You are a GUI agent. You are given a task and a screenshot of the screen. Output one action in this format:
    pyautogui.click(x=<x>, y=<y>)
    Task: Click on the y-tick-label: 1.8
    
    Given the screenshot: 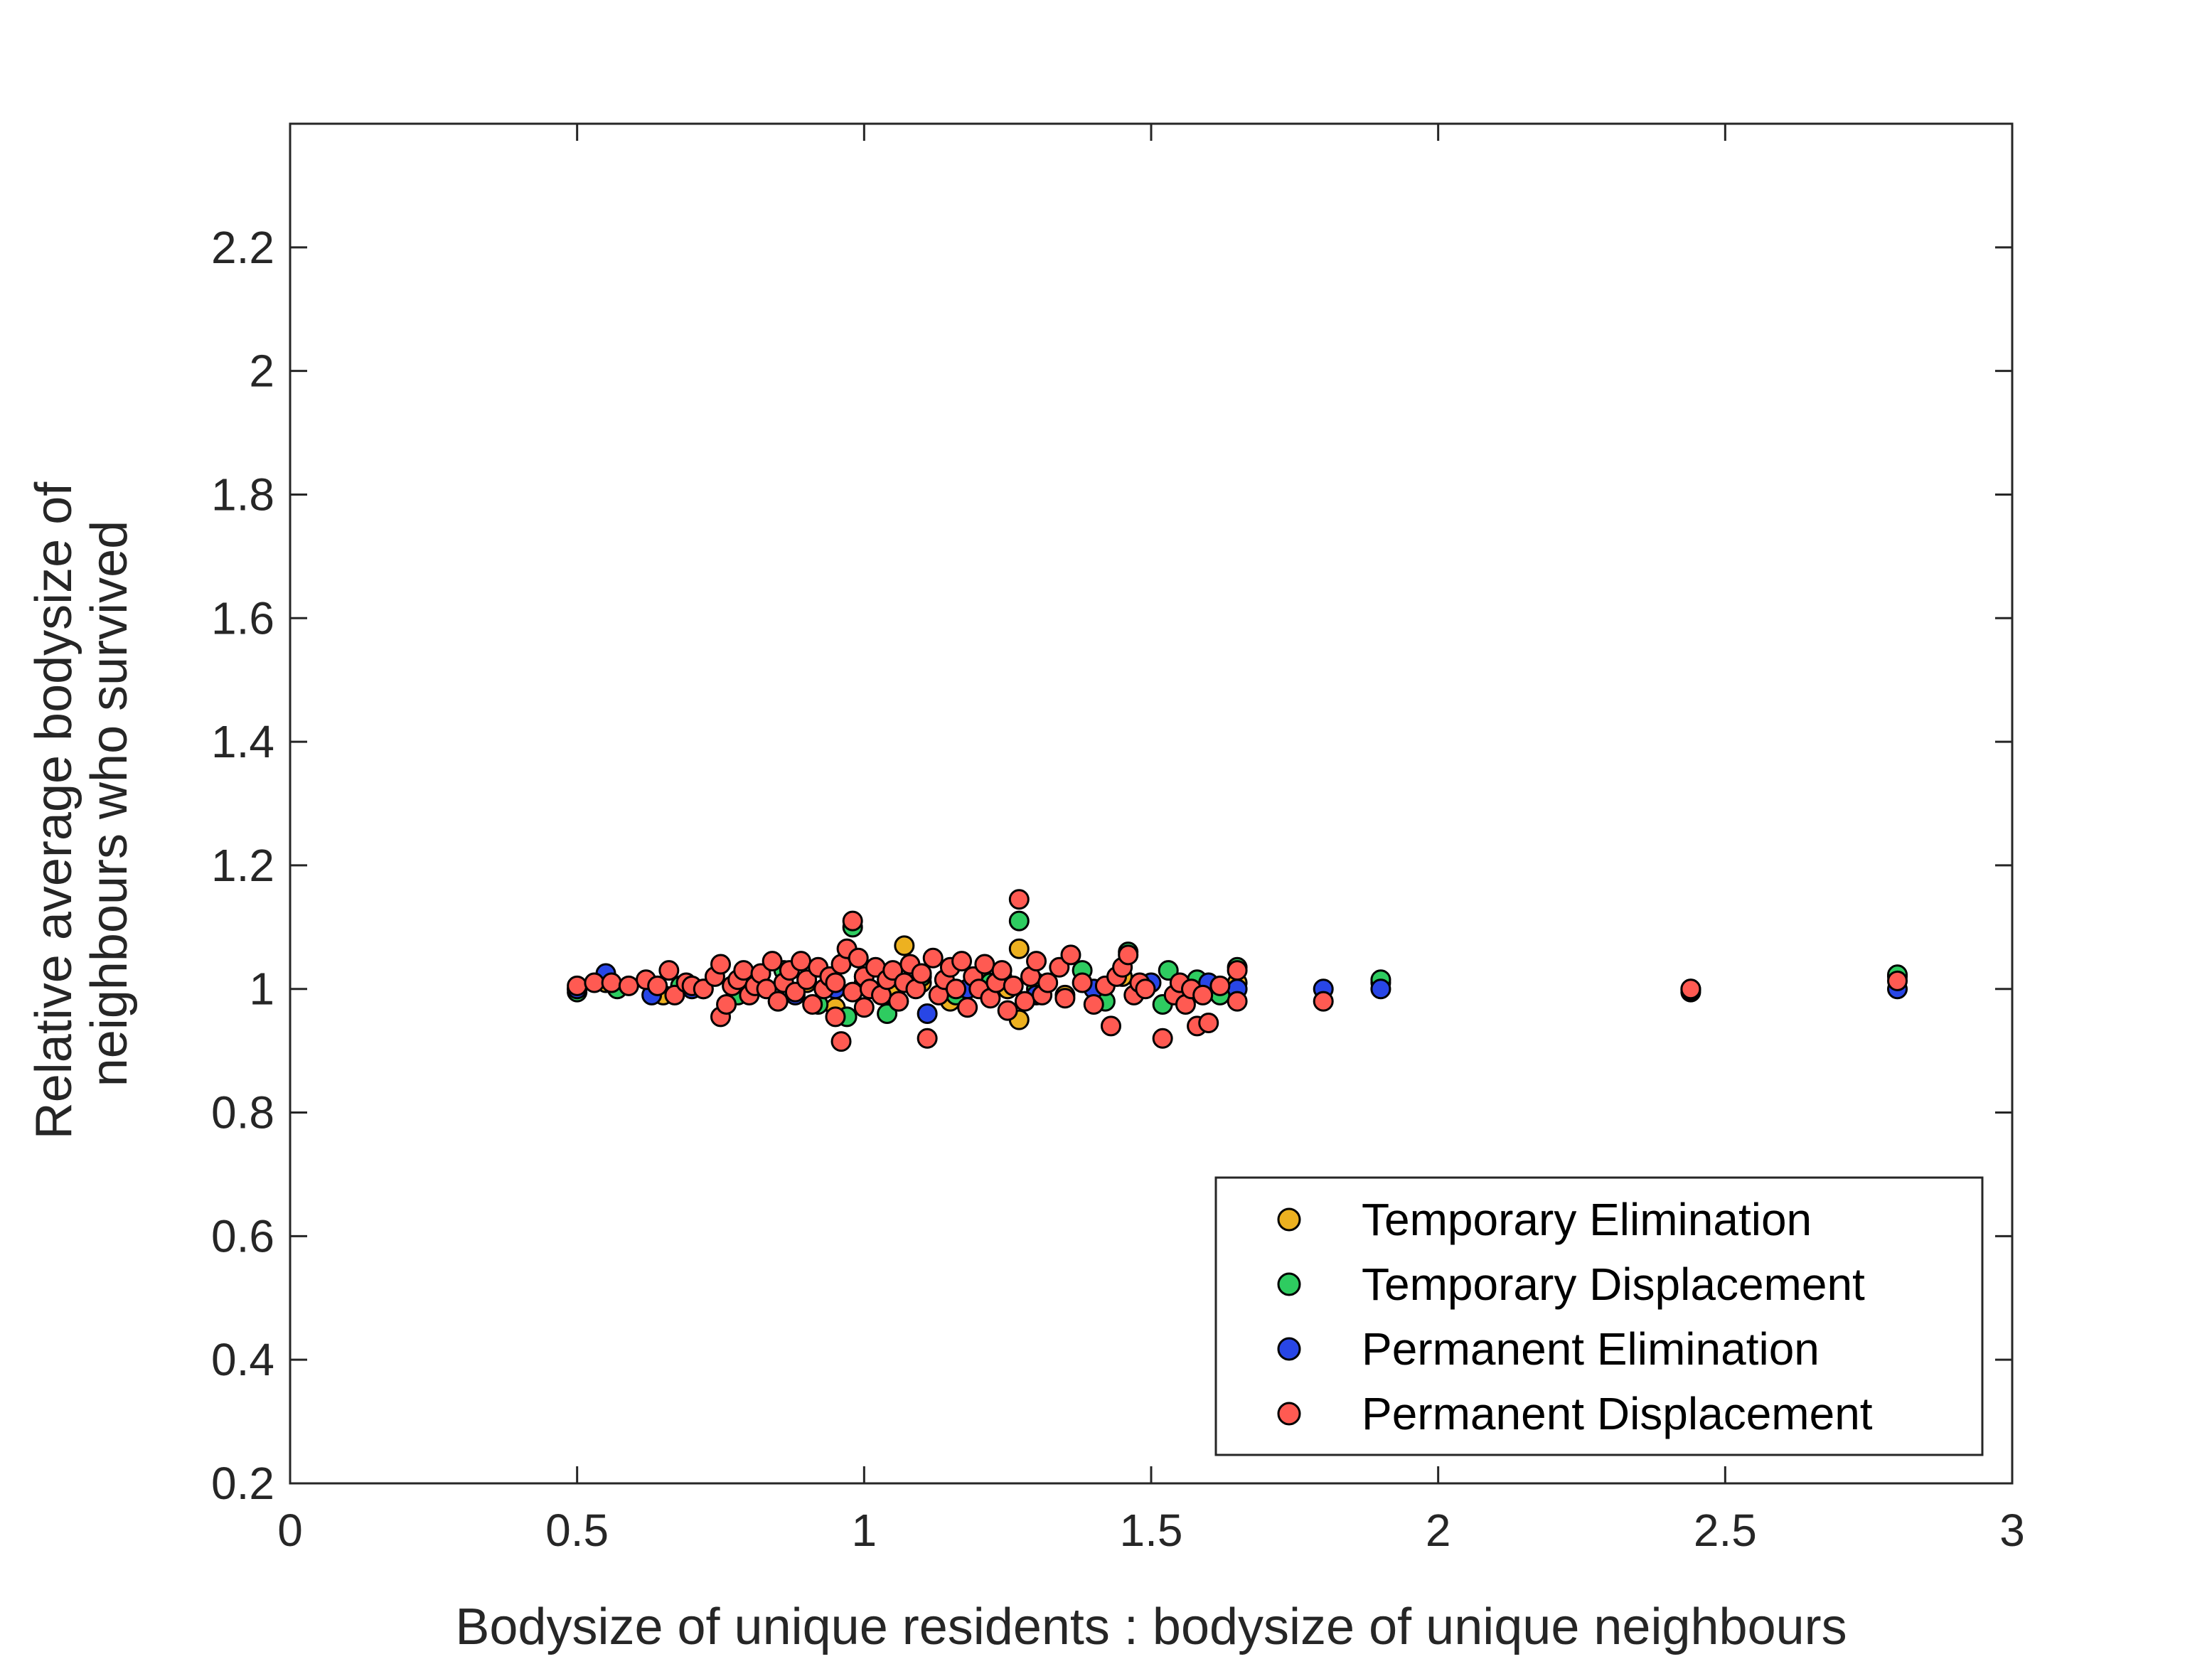 What is the action you would take?
    pyautogui.click(x=242, y=494)
    